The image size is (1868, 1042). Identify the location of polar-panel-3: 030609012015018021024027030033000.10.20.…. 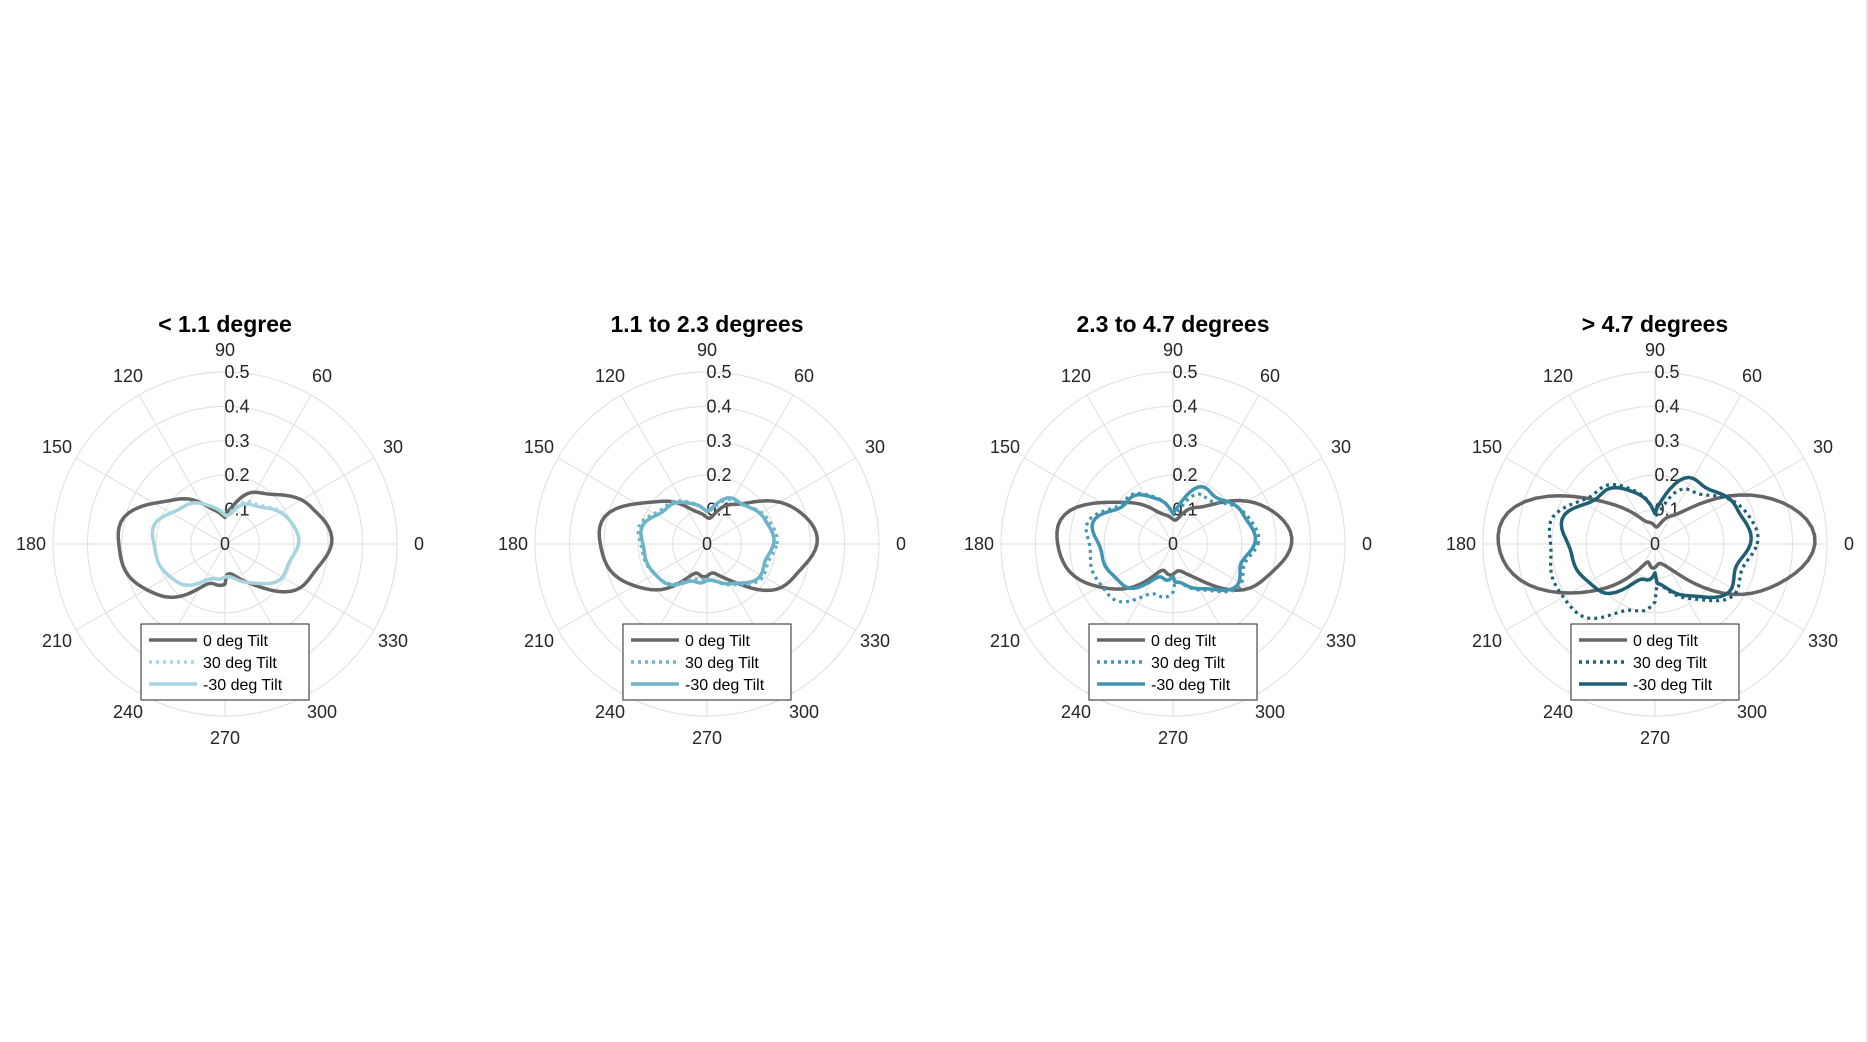
(1168, 529).